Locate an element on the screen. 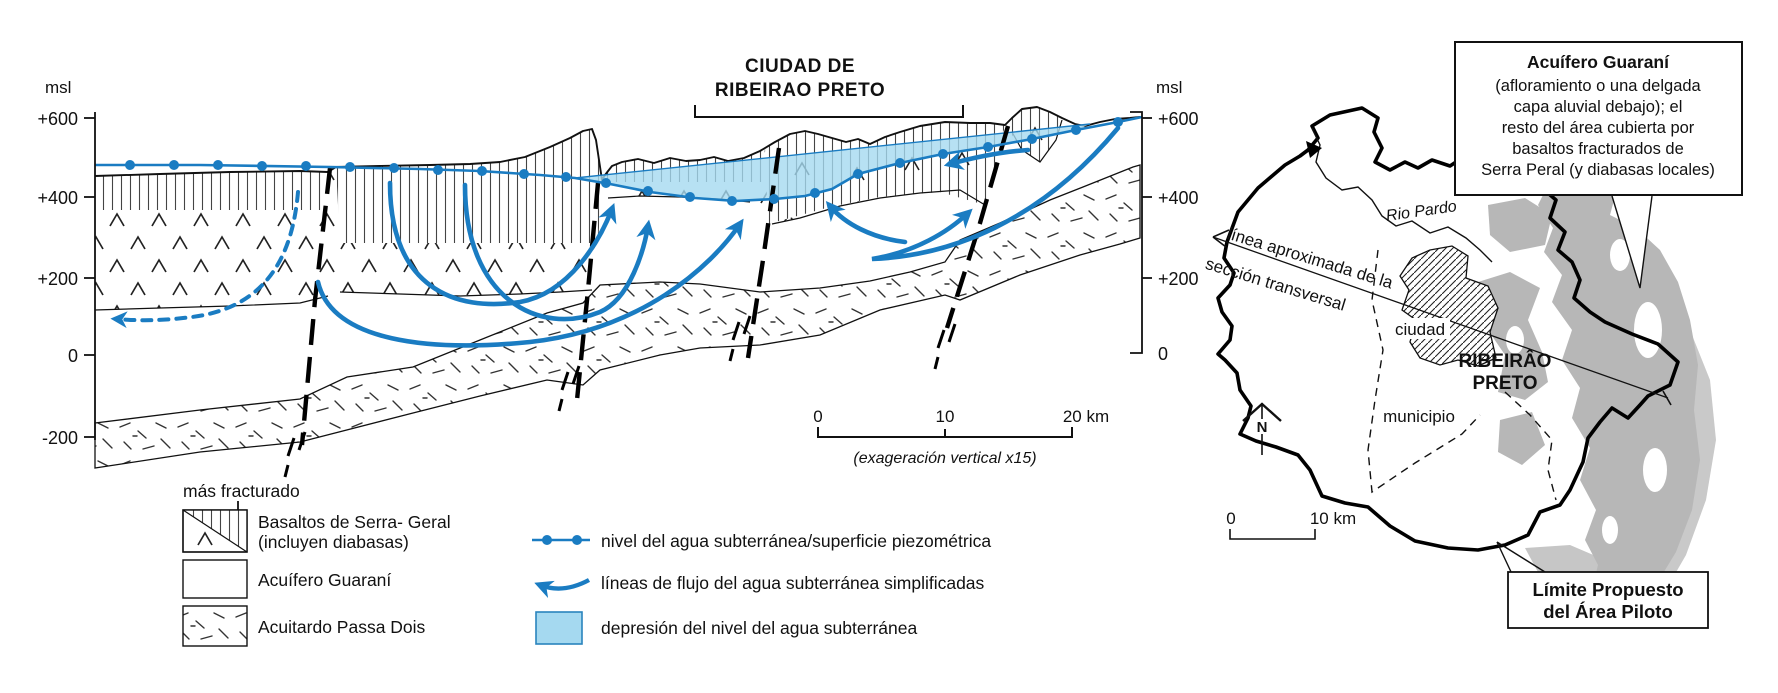  callout-aquifer-line: Serra Peral (y diabasas locales) is located at coordinates (1598, 170).